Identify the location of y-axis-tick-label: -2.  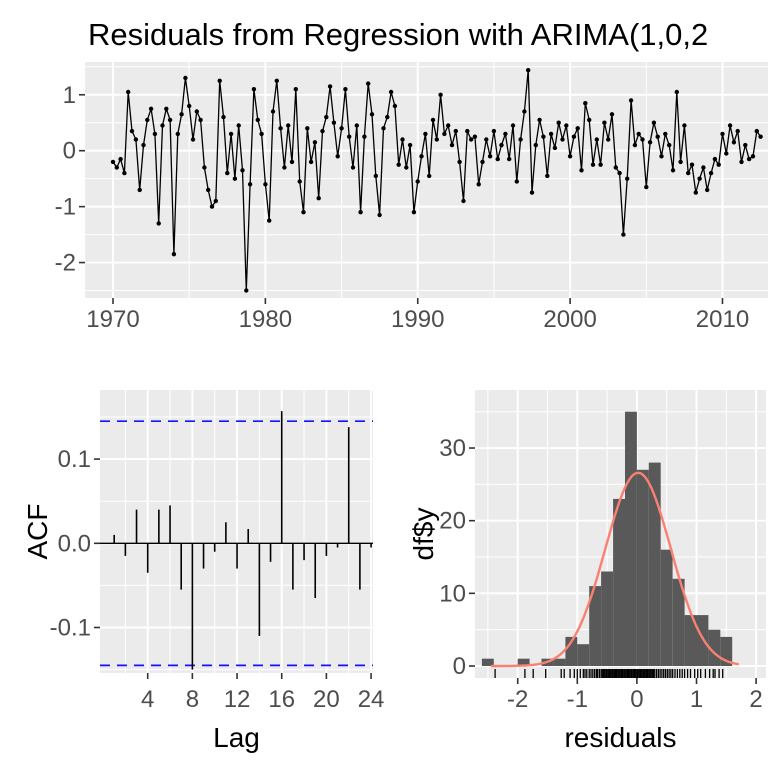
(65, 263).